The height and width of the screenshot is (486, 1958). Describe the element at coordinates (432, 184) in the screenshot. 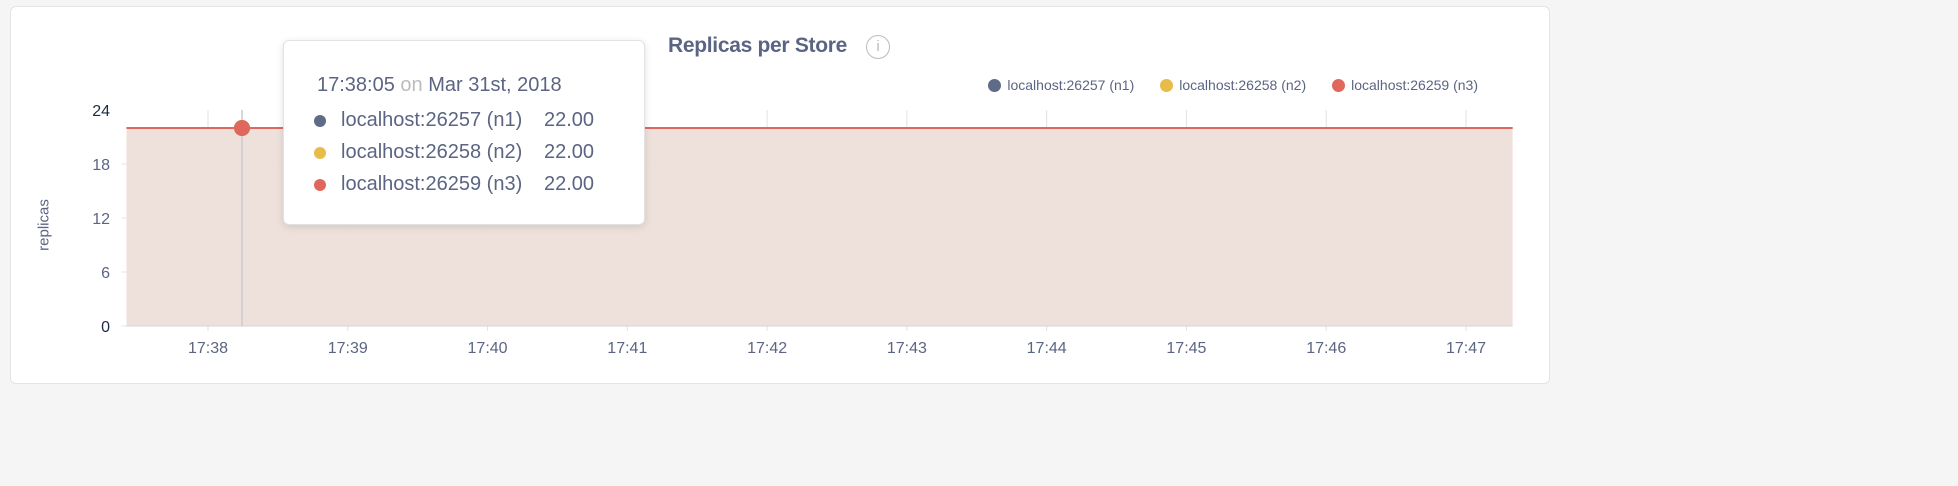

I see `tooltip-label: localhost:26259 (n3)` at that location.